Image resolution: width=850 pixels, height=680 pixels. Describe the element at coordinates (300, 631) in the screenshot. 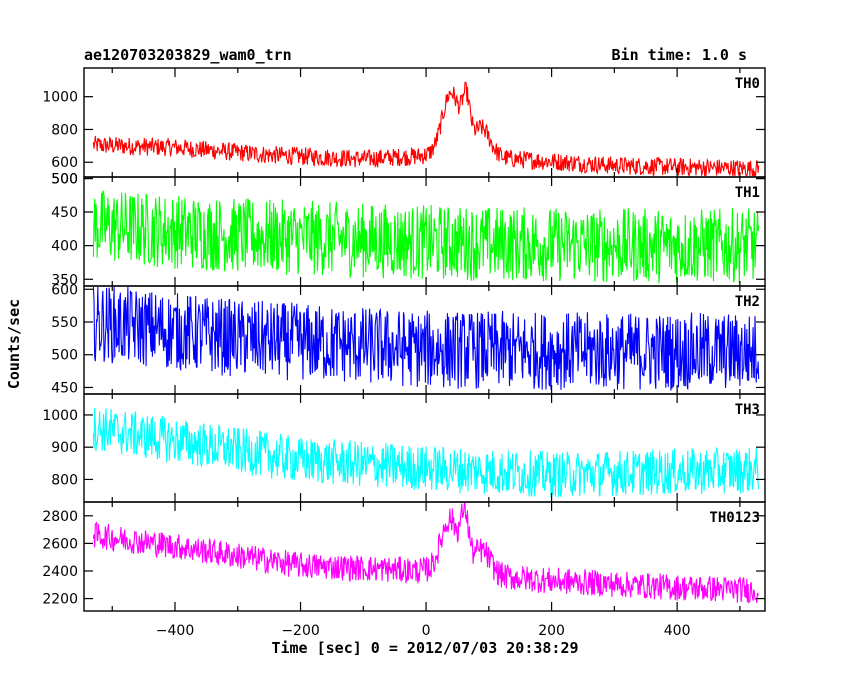

I see `x-tick-label: −200` at that location.